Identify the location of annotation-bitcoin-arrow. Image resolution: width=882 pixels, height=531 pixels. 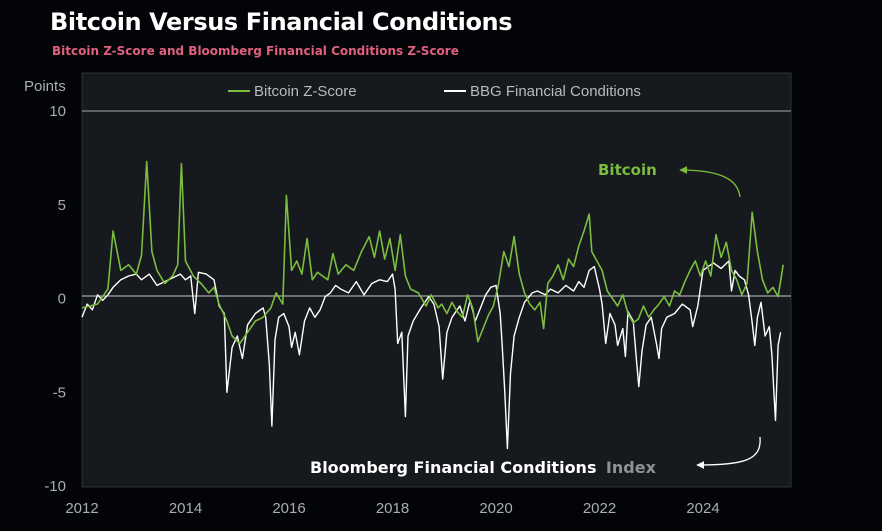
(710, 182).